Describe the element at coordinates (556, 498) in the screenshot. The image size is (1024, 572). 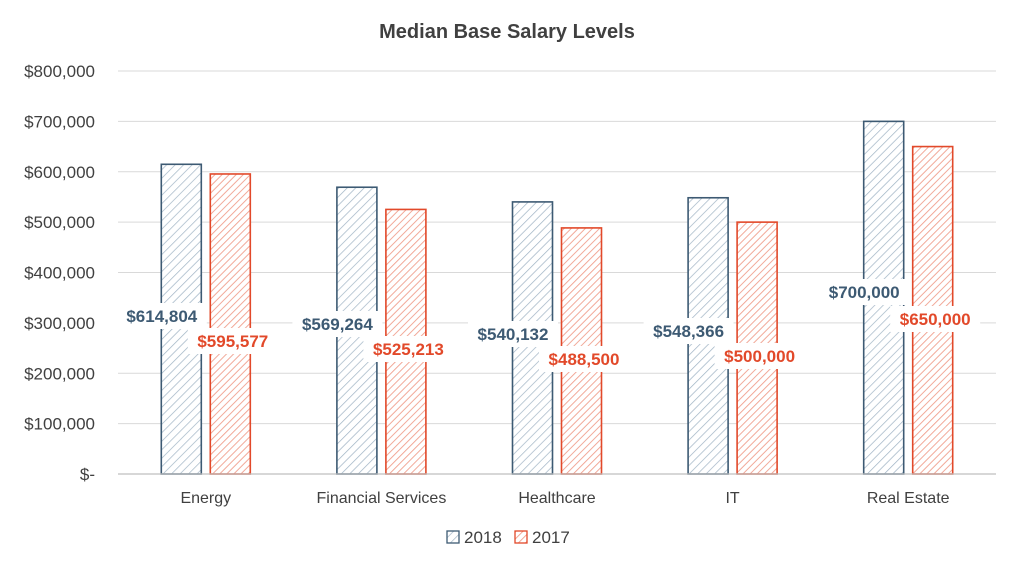
I see `x-tick-label: Healthcare` at that location.